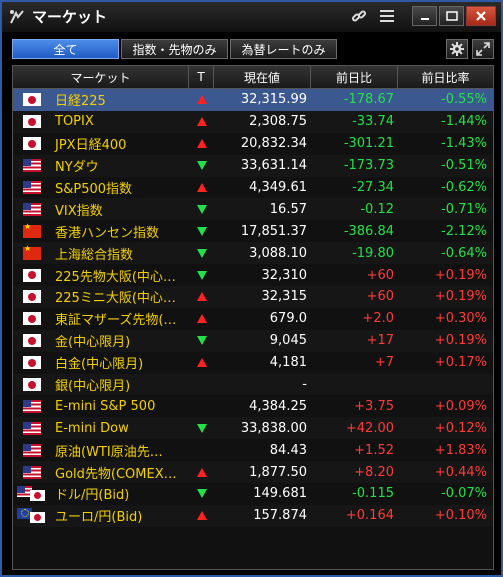  What do you see at coordinates (359, 16) in the screenshot?
I see `link-icon` at bounding box center [359, 16].